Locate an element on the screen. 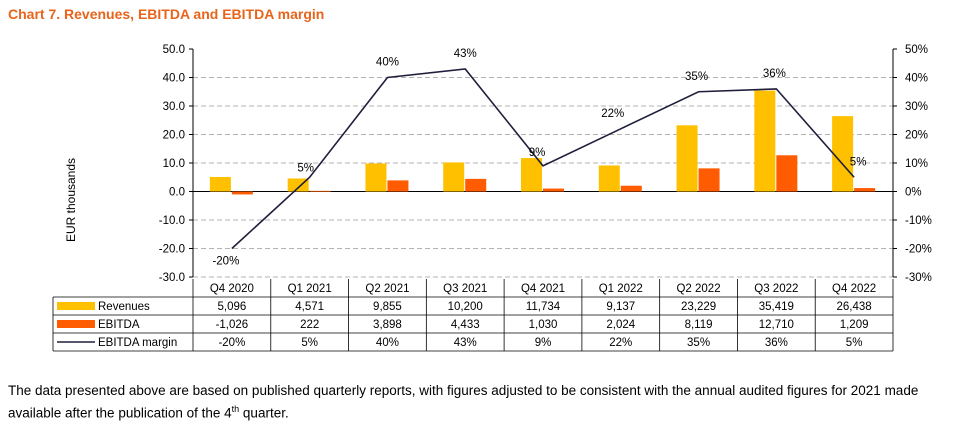 This screenshot has height=431, width=959. y-tick-label: -30.0 is located at coordinates (172, 278).